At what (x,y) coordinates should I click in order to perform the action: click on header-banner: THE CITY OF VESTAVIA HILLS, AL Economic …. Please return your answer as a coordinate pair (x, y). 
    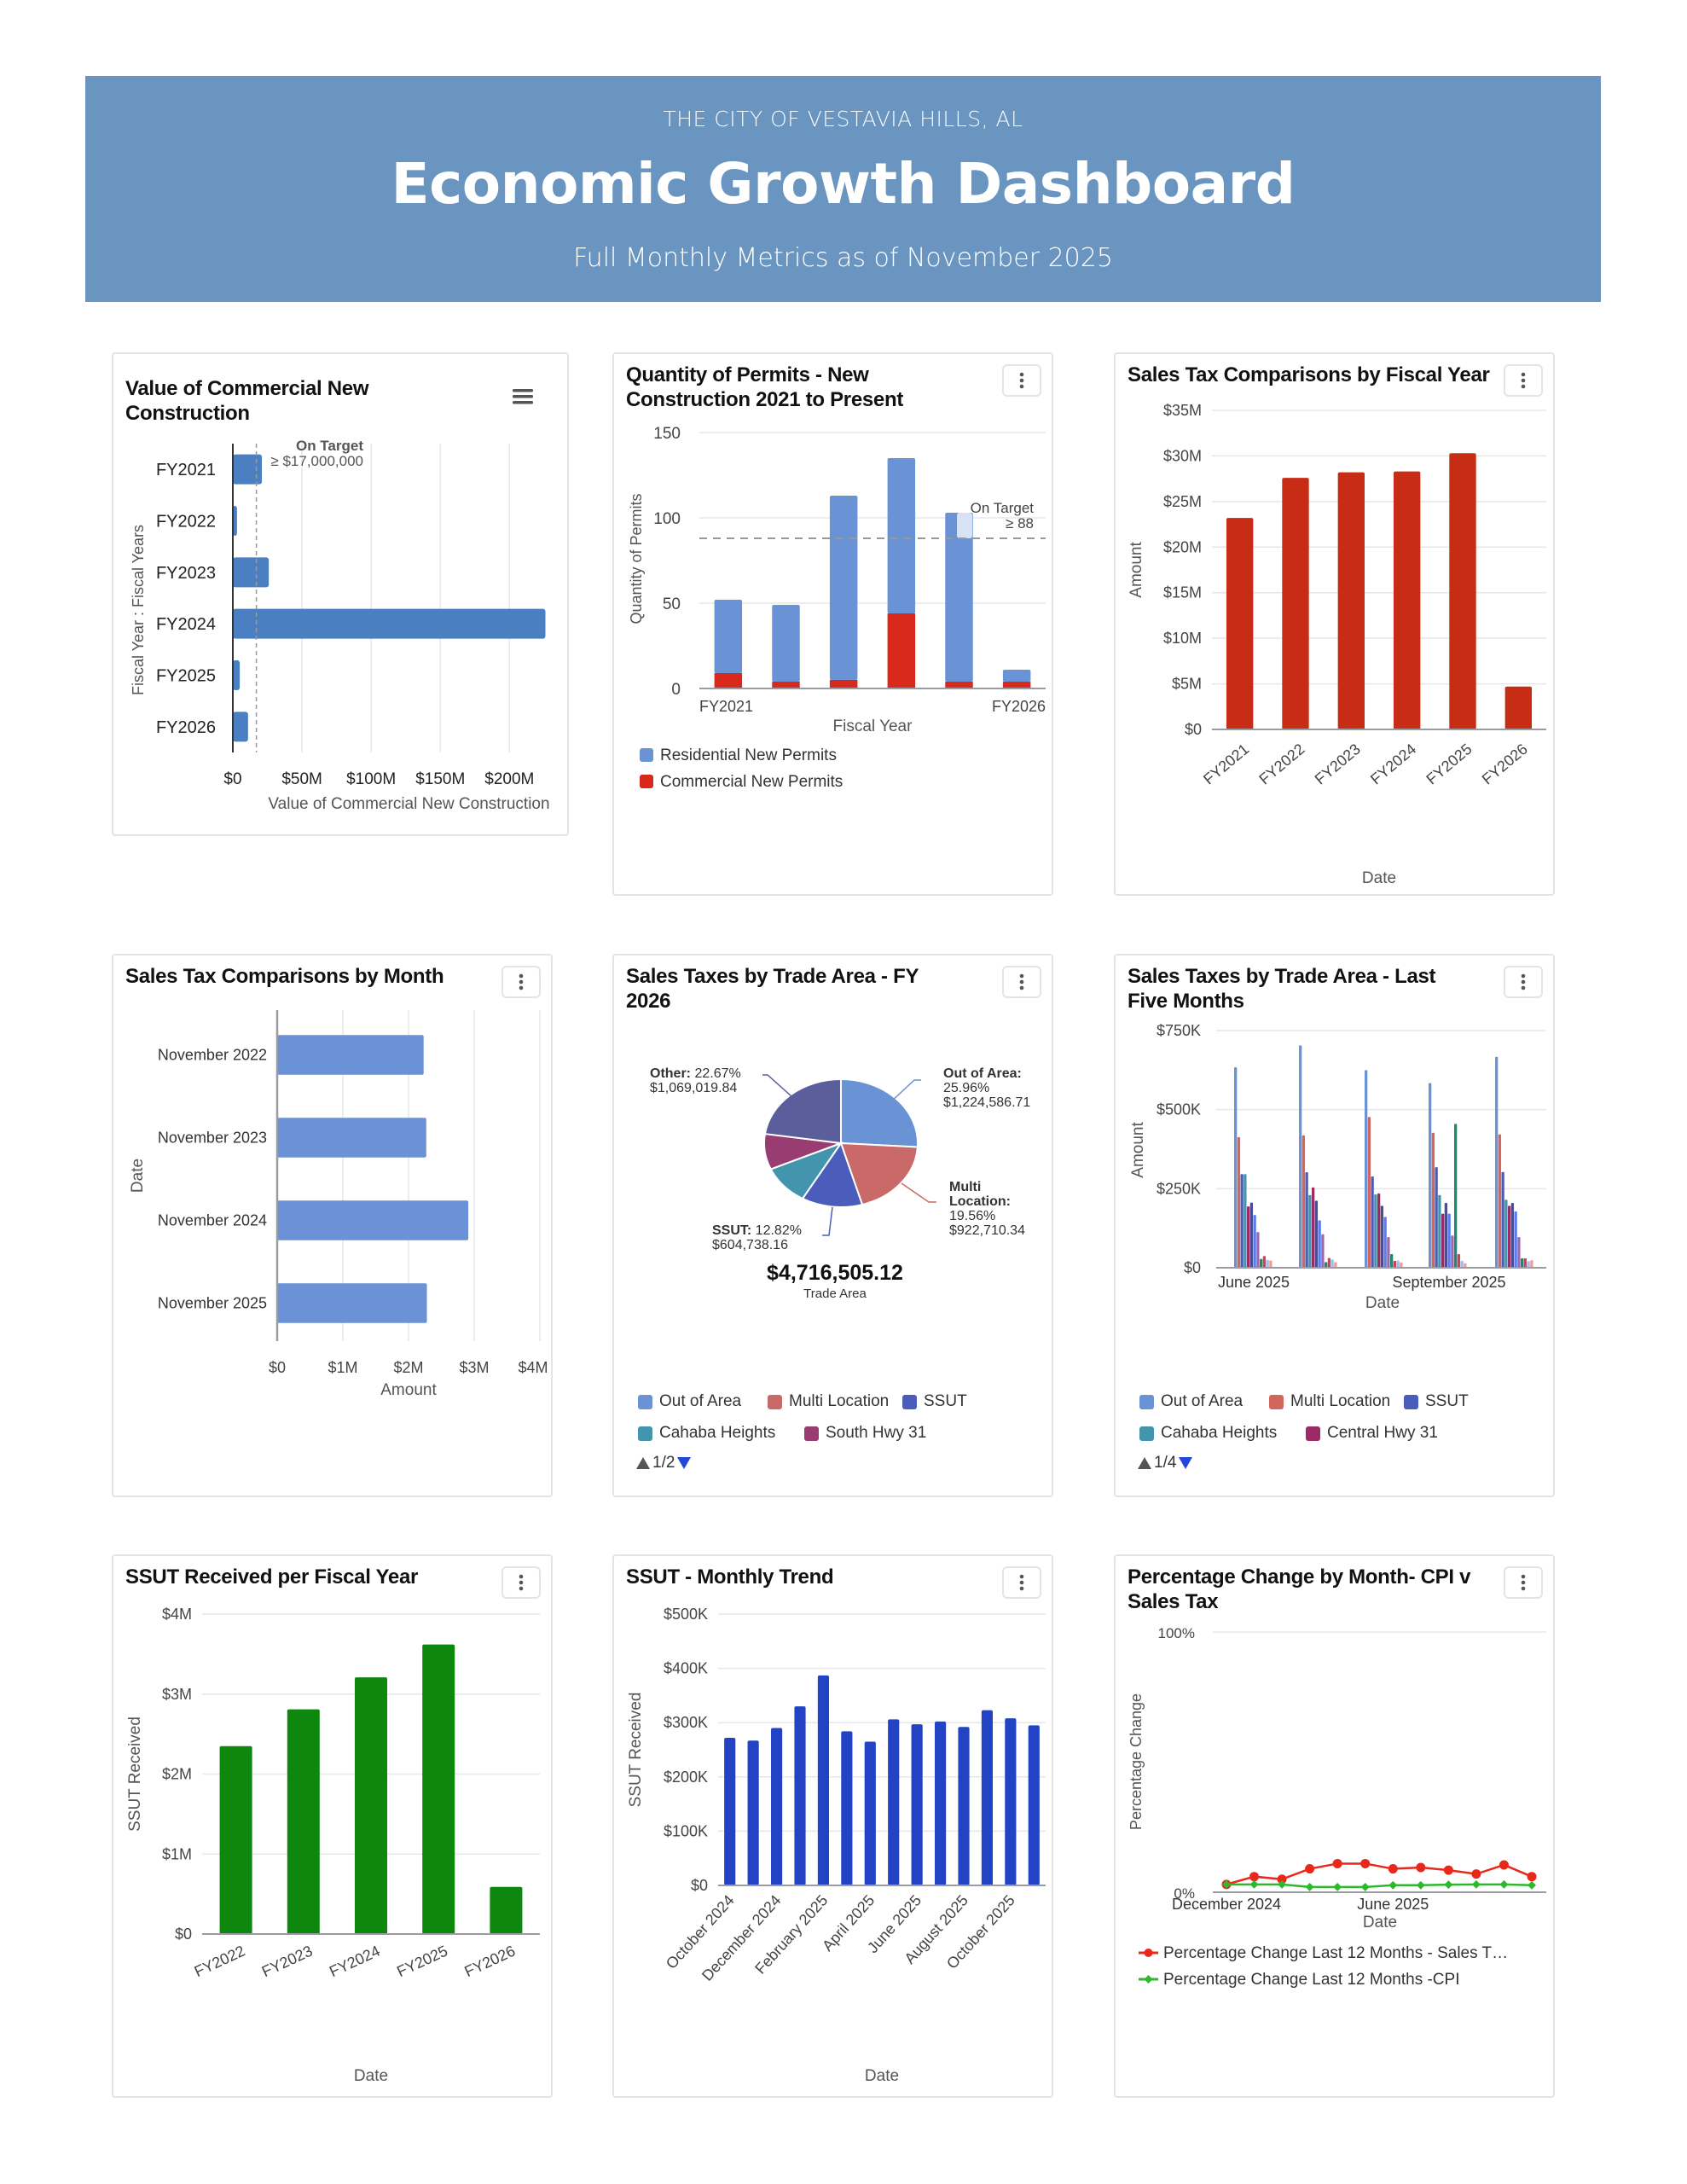
    Looking at the image, I should click on (843, 189).